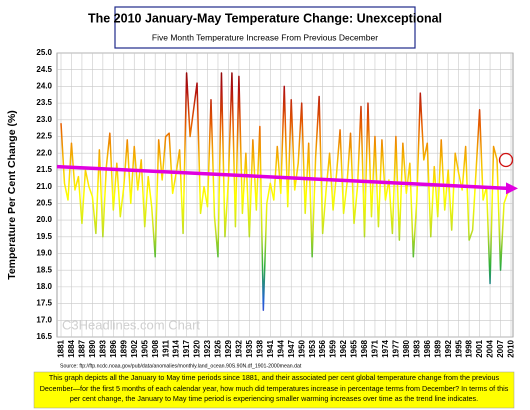  What do you see at coordinates (102, 348) in the screenshot?
I see `x-tick-label: 1893` at bounding box center [102, 348].